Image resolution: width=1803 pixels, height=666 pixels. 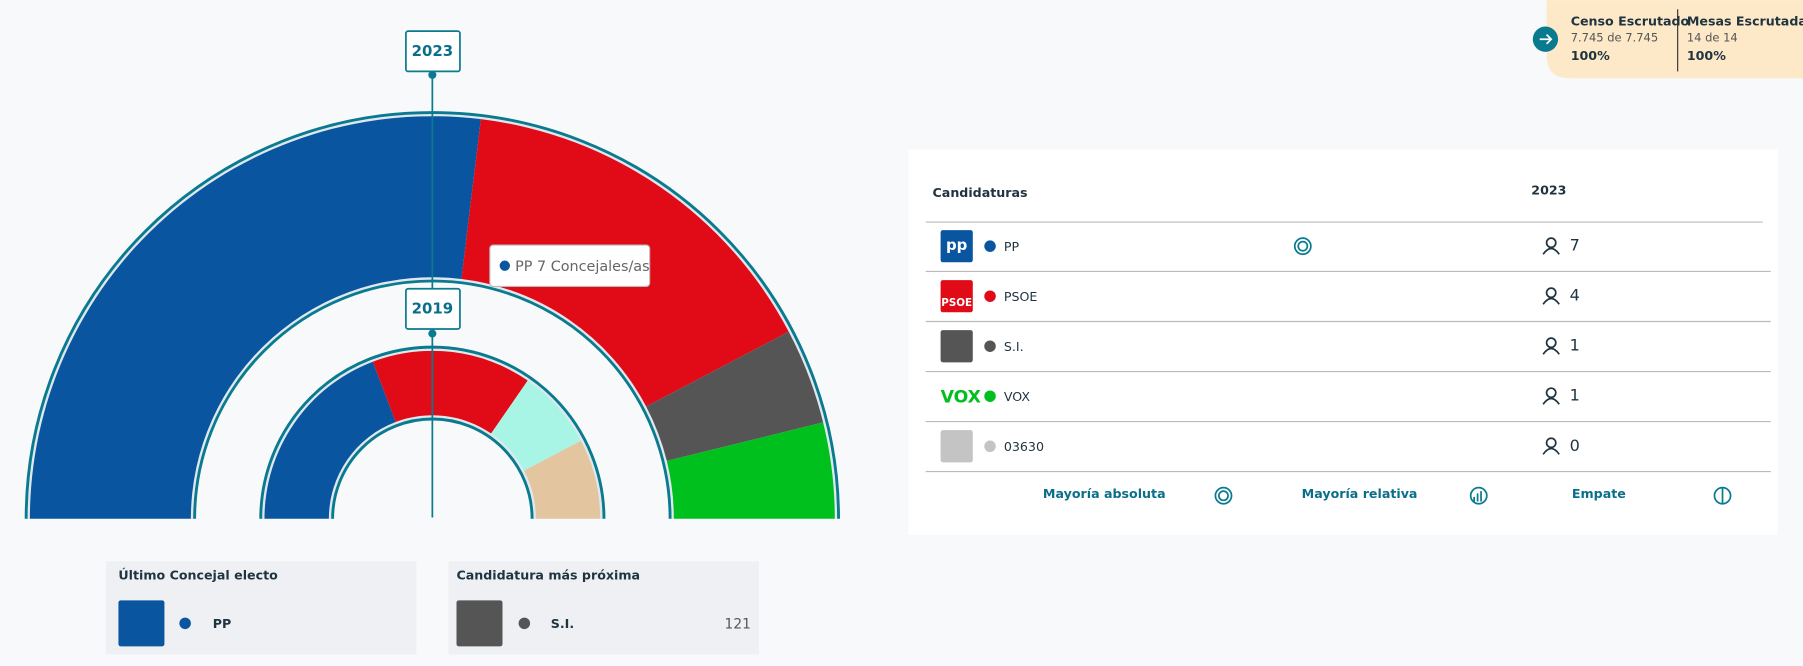 What do you see at coordinates (1575, 245) in the screenshot?
I see `seat-count: 7` at bounding box center [1575, 245].